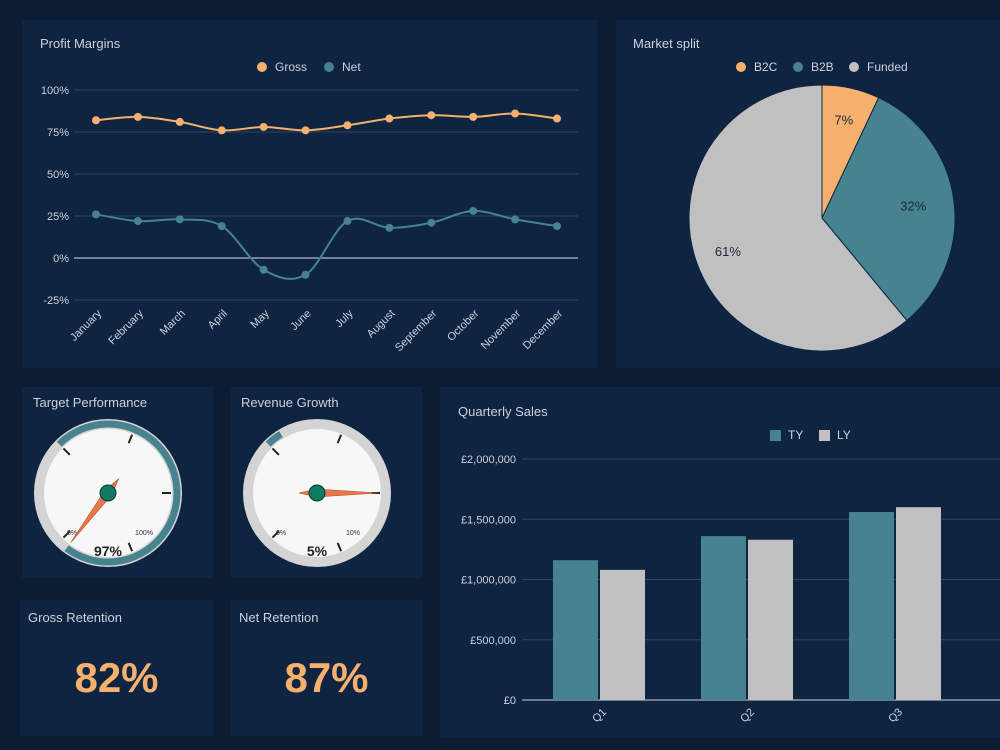 The image size is (1000, 750). I want to click on target-performance-gauge: 0% 100% 97%, so click(108, 493).